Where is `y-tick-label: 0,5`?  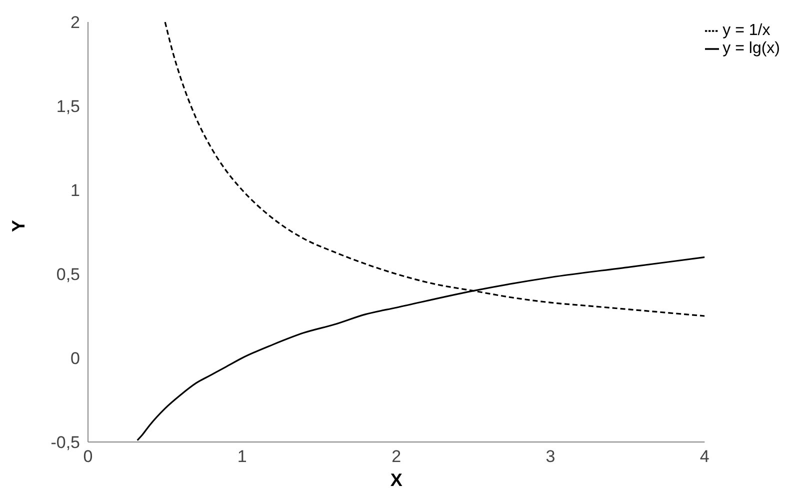 y-tick-label: 0,5 is located at coordinates (68, 274).